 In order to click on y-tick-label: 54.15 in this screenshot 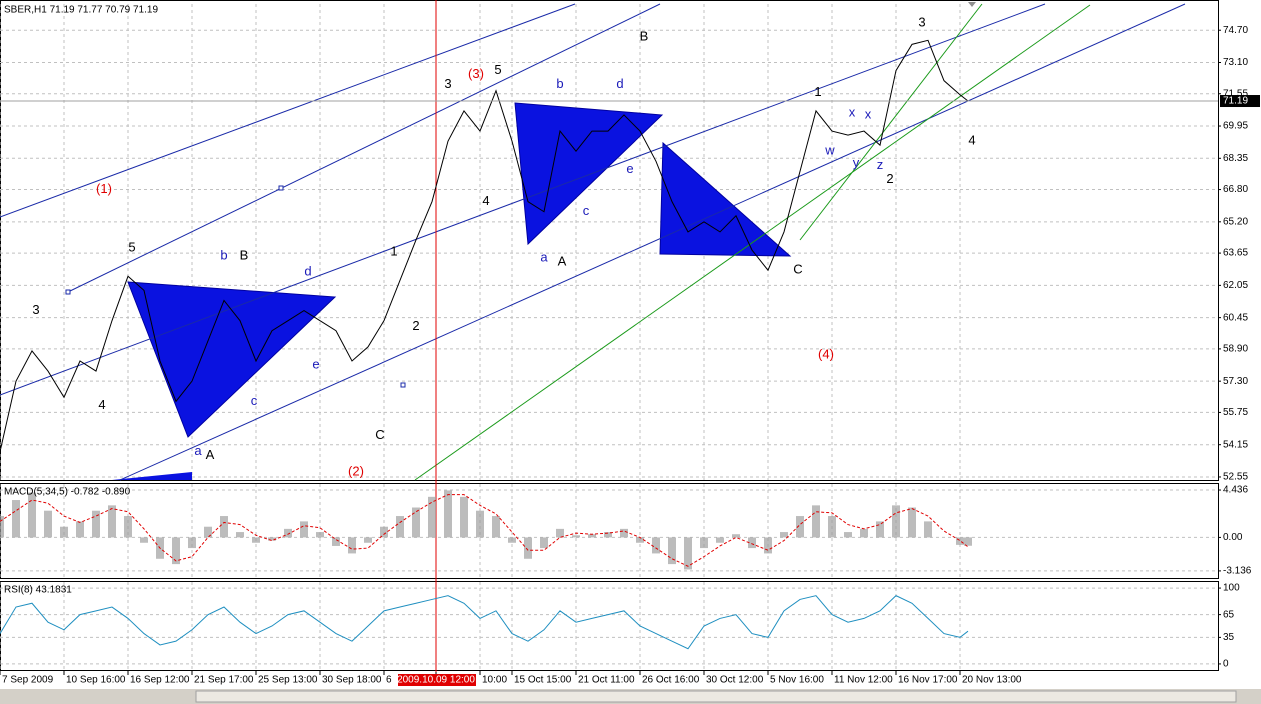, I will do `click(1235, 444)`.